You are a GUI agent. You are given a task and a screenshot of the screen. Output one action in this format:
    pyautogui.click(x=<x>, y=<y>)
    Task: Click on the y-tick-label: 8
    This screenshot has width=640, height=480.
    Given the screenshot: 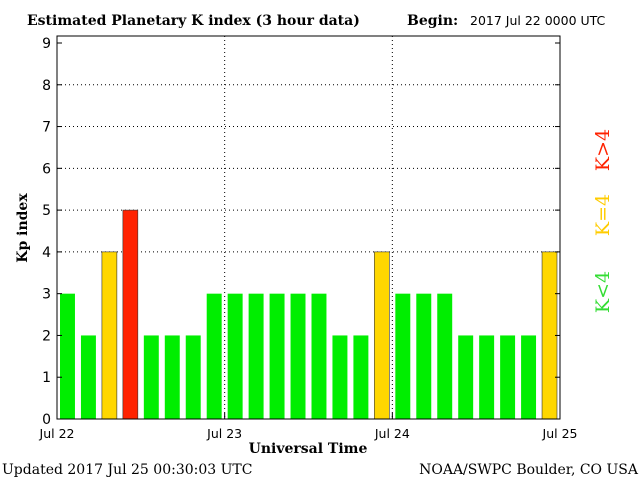 What is the action you would take?
    pyautogui.click(x=46, y=86)
    